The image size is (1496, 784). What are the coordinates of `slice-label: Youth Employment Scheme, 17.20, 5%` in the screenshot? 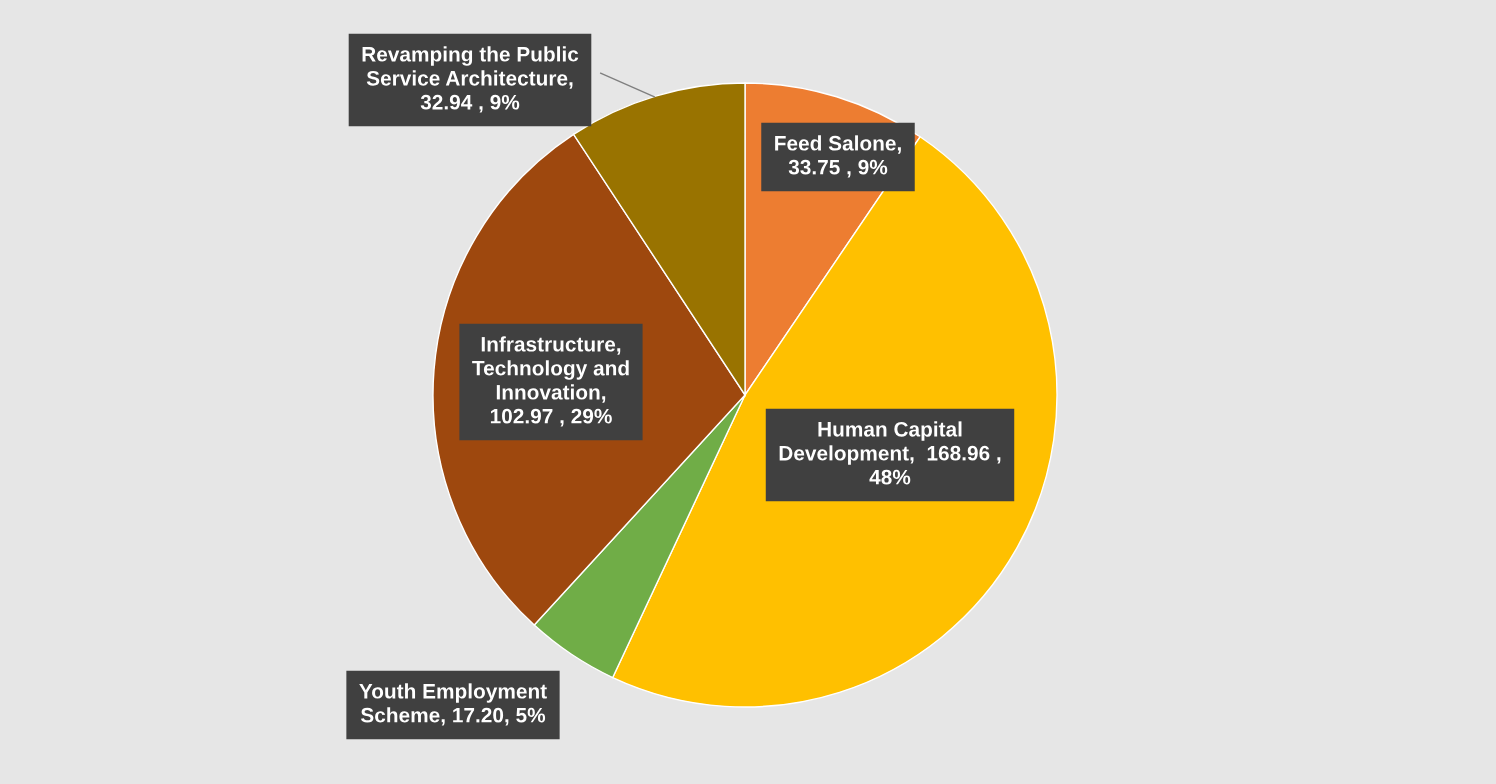 It's located at (453, 704).